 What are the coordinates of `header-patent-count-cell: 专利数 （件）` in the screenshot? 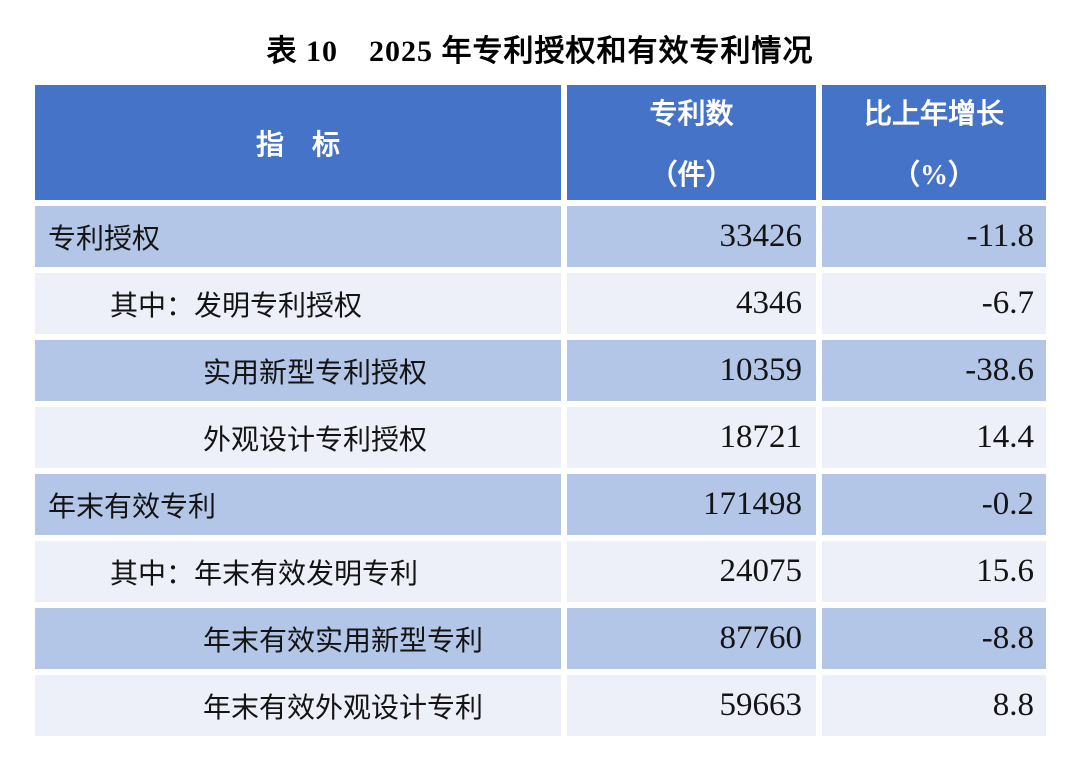 It's located at (691, 142).